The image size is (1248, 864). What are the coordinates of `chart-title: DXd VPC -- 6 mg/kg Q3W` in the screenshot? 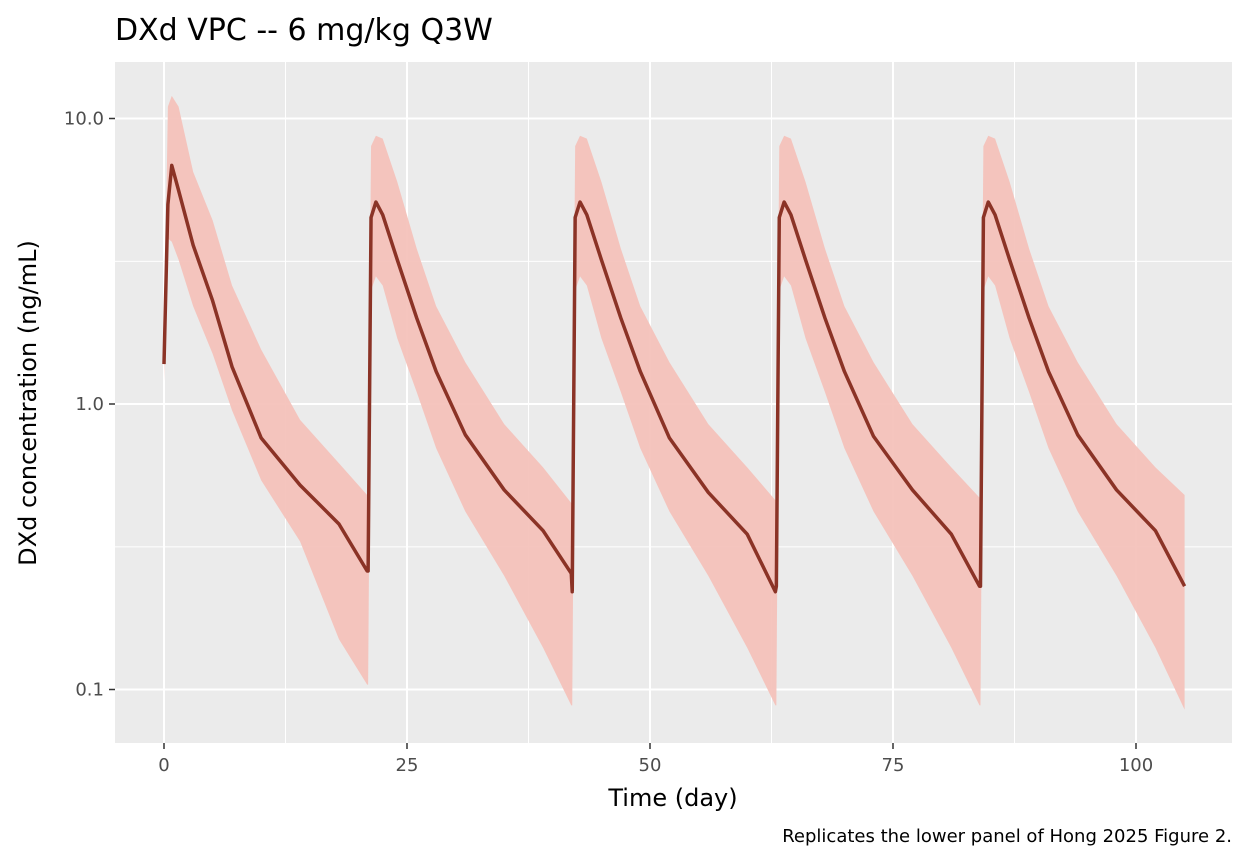 It's located at (304, 30).